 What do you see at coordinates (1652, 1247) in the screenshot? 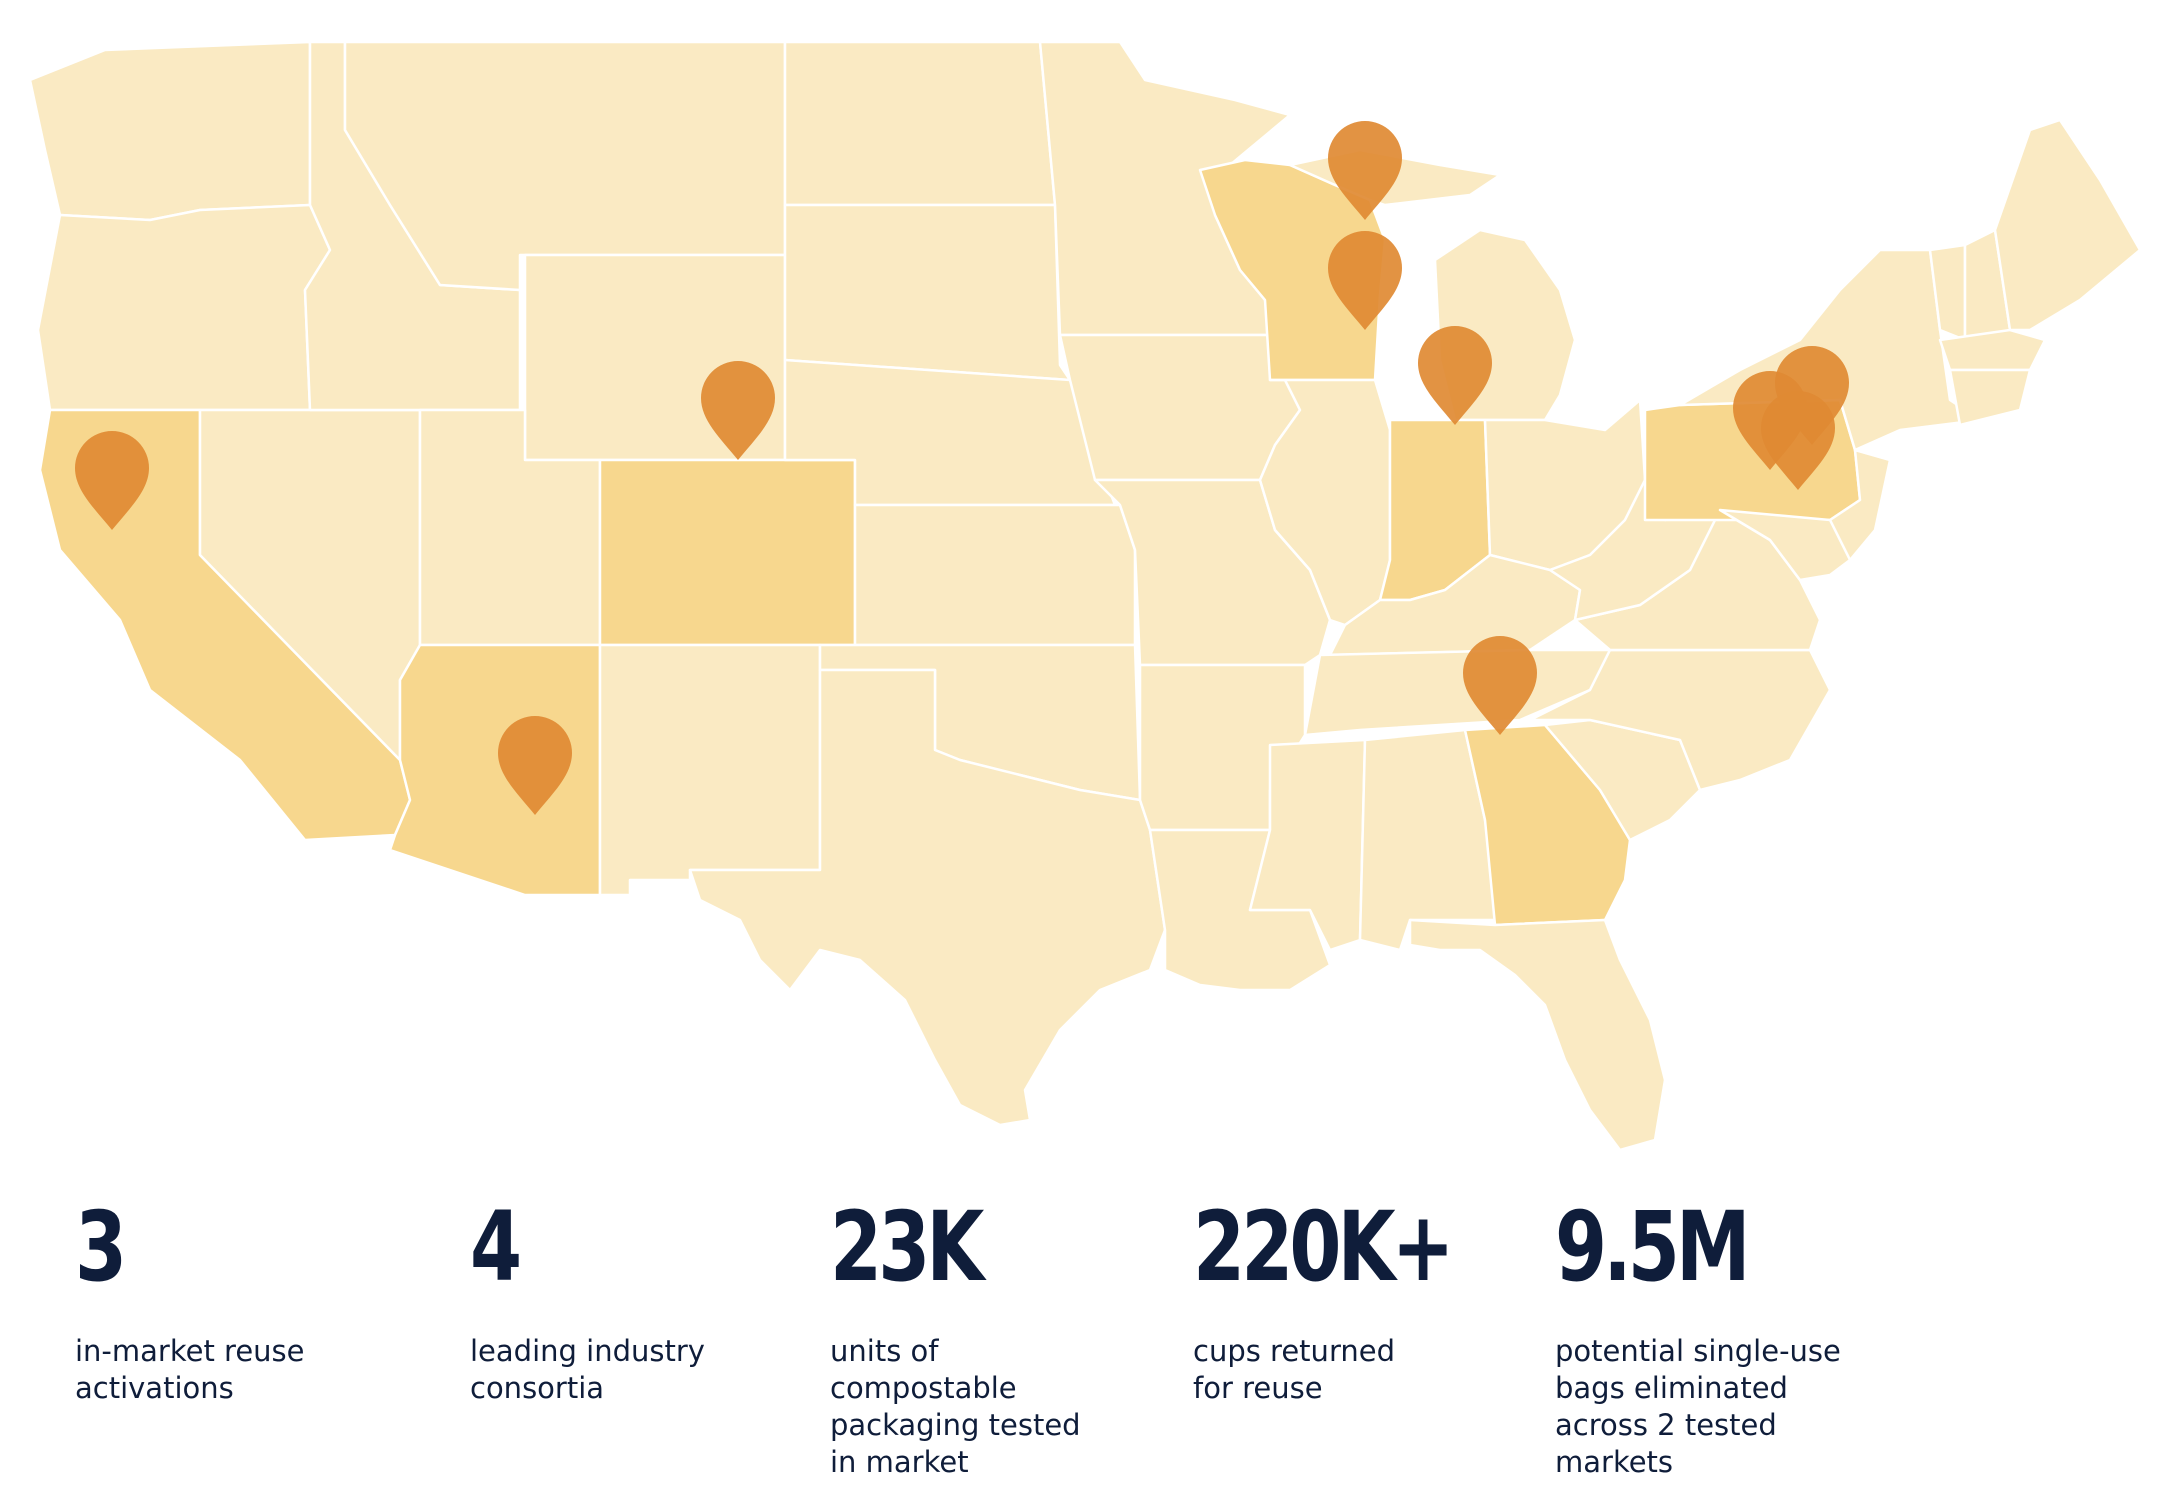
I see `stat-value: 9.5M` at bounding box center [1652, 1247].